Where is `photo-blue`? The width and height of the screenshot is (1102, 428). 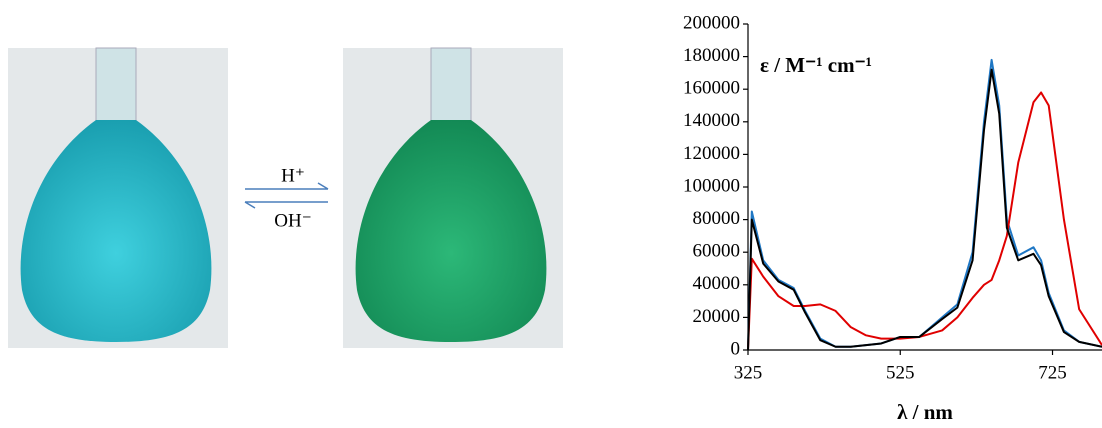 photo-blue is located at coordinates (118, 197).